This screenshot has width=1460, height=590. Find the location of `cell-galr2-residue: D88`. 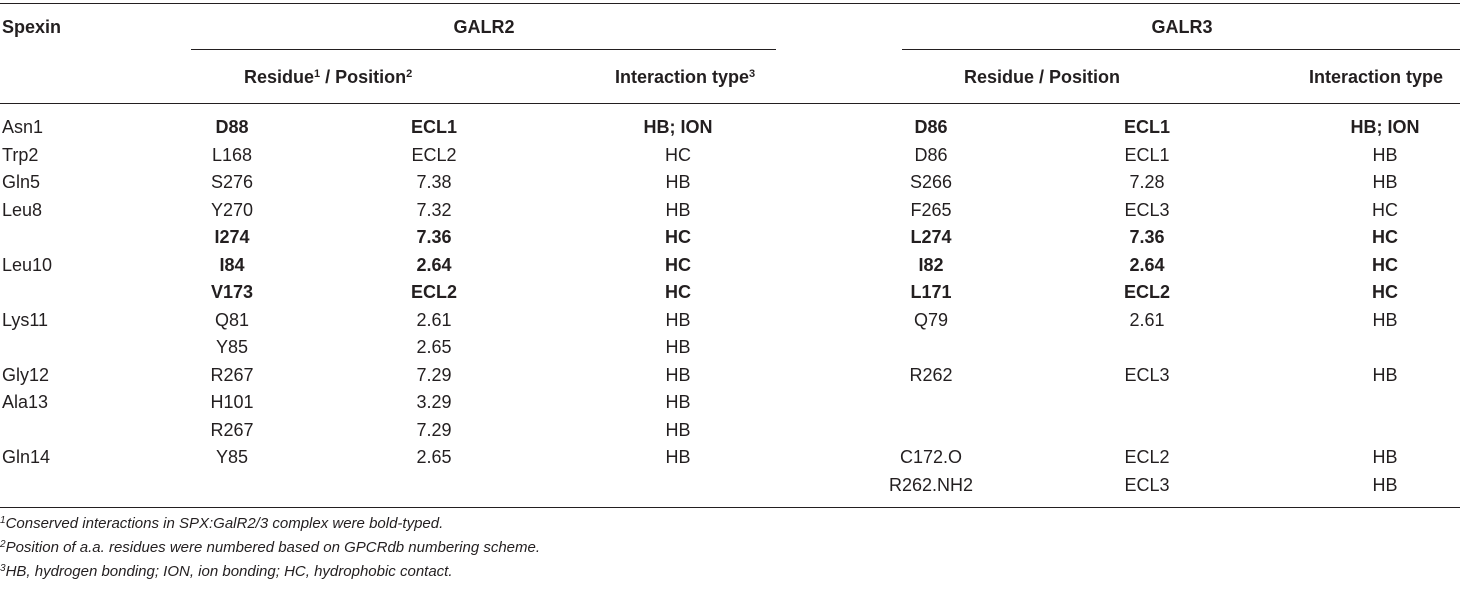

cell-galr2-residue: D88 is located at coordinates (232, 127).